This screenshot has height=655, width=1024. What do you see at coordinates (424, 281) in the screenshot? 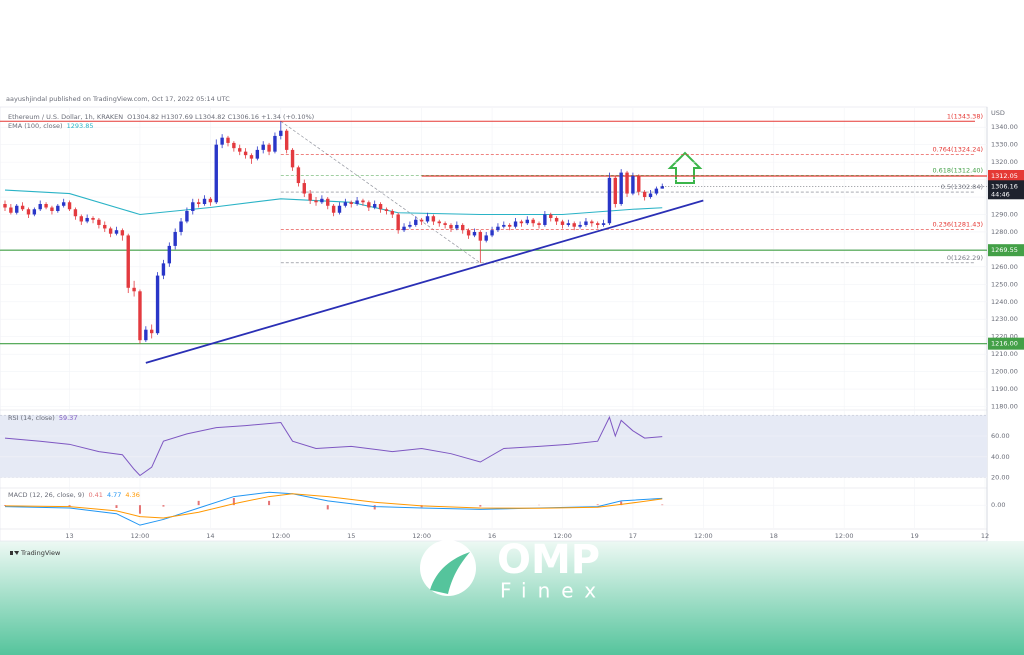
I see `trendline` at bounding box center [424, 281].